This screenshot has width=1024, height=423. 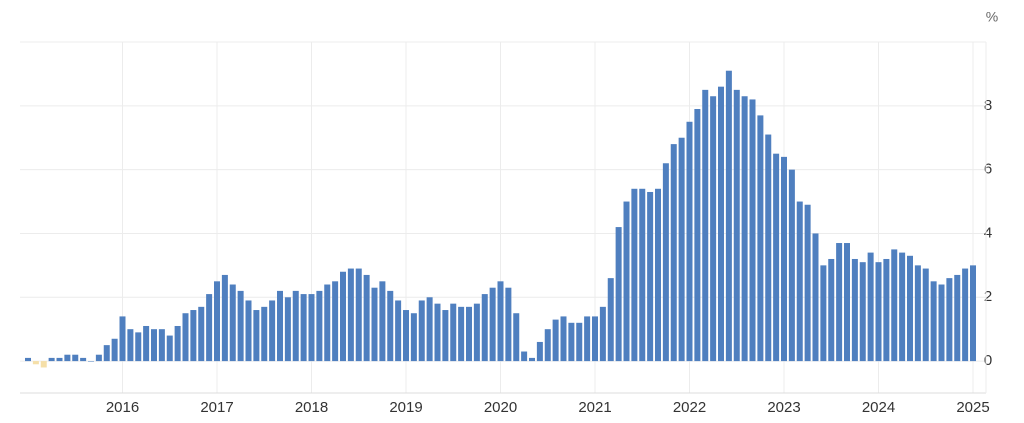 What do you see at coordinates (988, 296) in the screenshot?
I see `y-tick-label: 2` at bounding box center [988, 296].